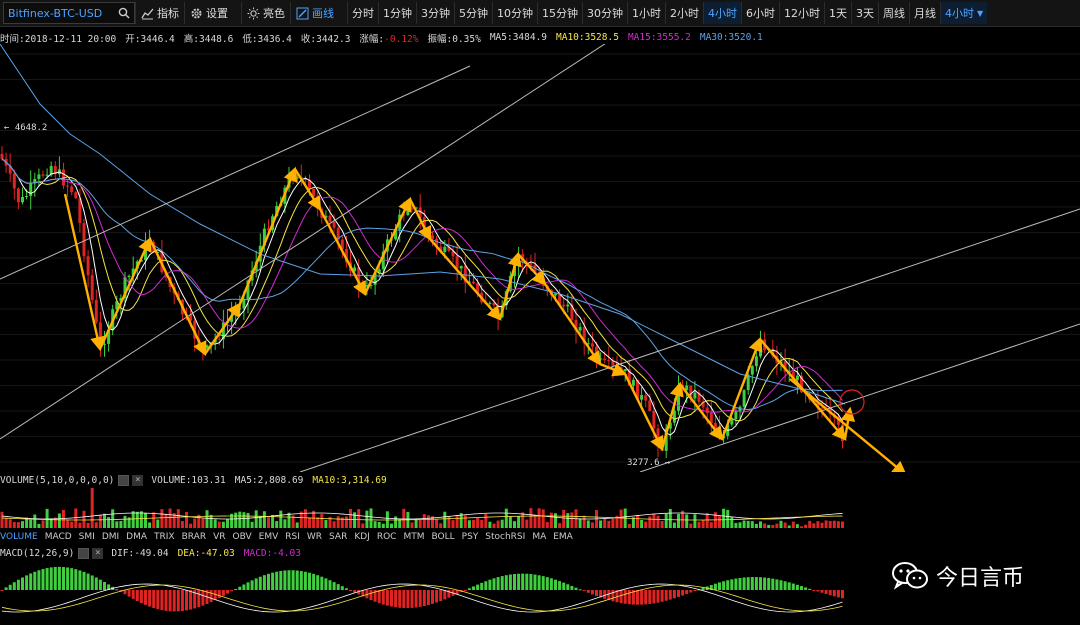  What do you see at coordinates (362, 537) in the screenshot?
I see `indicator-tab-kdj: KDJ` at bounding box center [362, 537].